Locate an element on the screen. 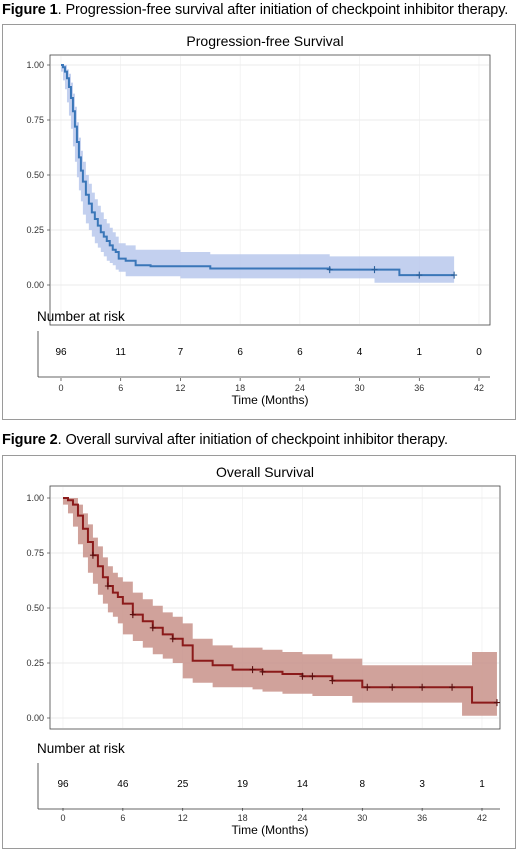  risk-count: 25 is located at coordinates (183, 784).